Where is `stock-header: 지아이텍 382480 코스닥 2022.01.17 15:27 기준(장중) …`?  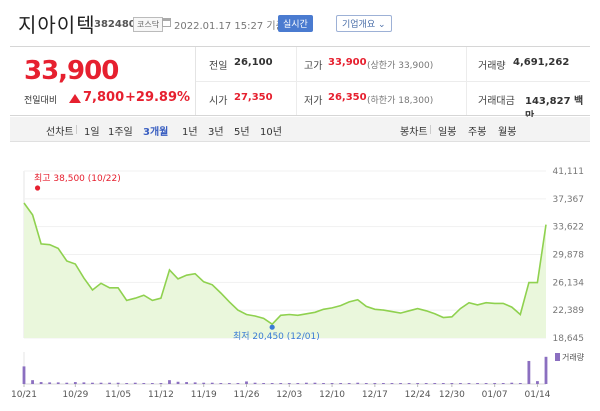
stock-header: 지아이텍 382480 코스닥 2022.01.17 15:27 기준(장중) … is located at coordinates (300, 21).